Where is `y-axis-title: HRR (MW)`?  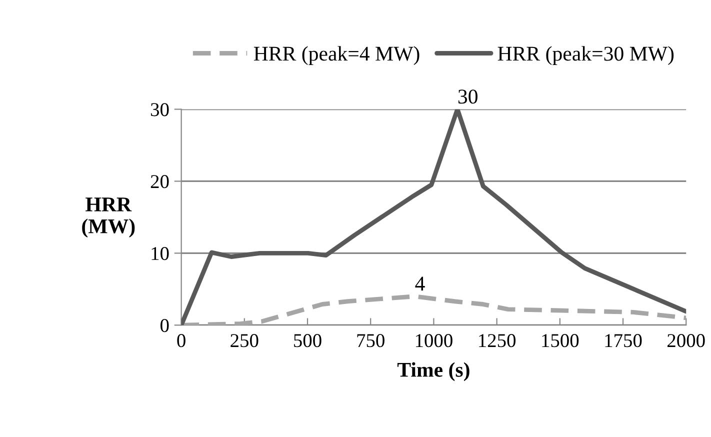
y-axis-title: HRR (MW) is located at coordinates (108, 218).